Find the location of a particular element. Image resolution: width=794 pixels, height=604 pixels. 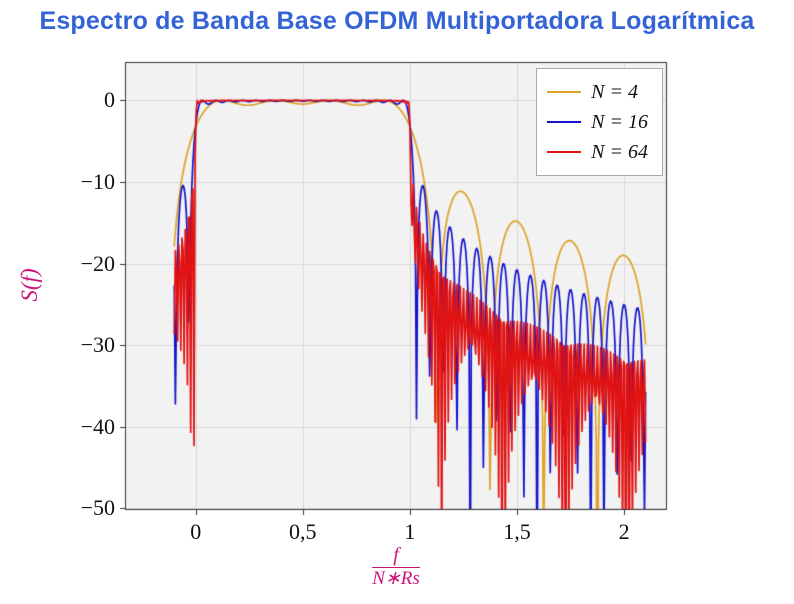

y-tick-label: −20 is located at coordinates (97, 263).